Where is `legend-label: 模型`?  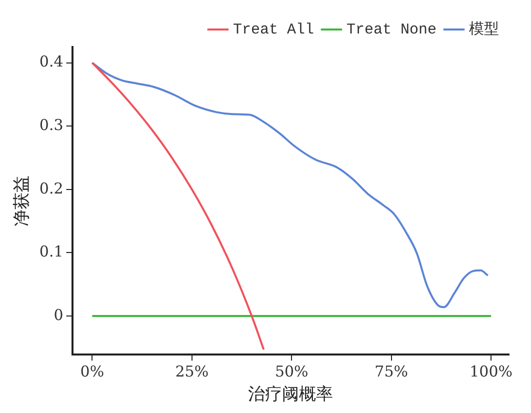
legend-label: 模型 is located at coordinates (484, 29).